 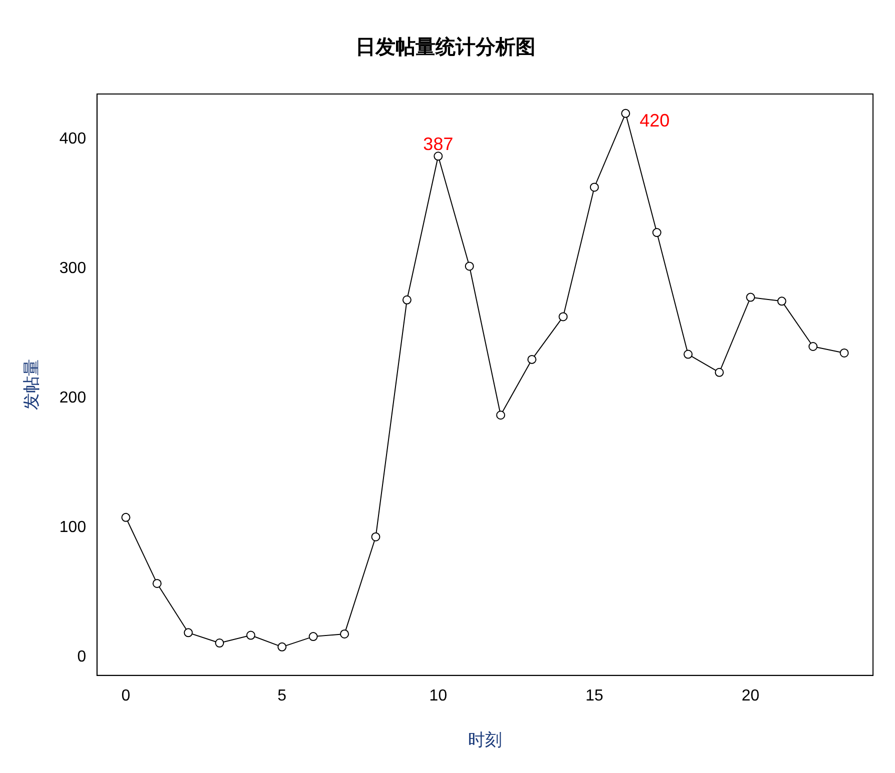 What do you see at coordinates (72, 269) in the screenshot?
I see `y-tick-label: 300` at bounding box center [72, 269].